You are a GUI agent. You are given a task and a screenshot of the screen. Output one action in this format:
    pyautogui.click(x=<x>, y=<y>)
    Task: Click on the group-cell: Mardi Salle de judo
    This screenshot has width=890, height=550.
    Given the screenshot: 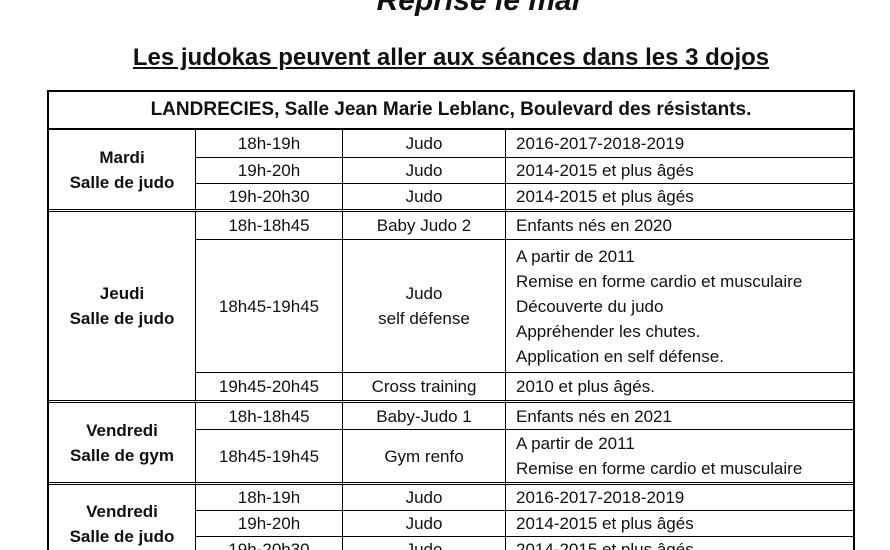 What is the action you would take?
    pyautogui.click(x=122, y=169)
    